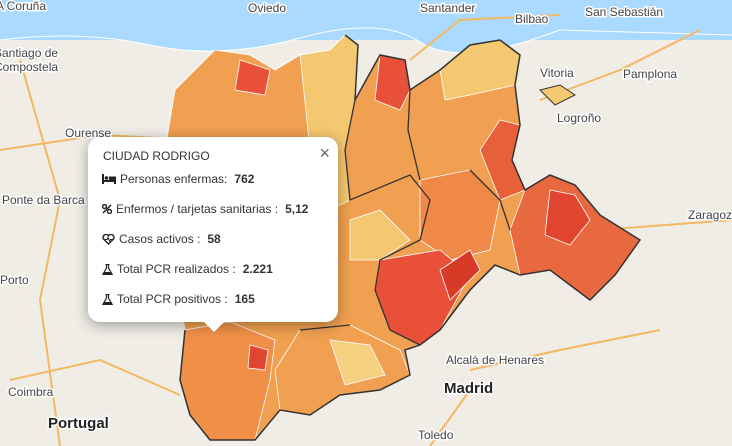  What do you see at coordinates (324, 153) in the screenshot?
I see `close-button: ×` at bounding box center [324, 153].